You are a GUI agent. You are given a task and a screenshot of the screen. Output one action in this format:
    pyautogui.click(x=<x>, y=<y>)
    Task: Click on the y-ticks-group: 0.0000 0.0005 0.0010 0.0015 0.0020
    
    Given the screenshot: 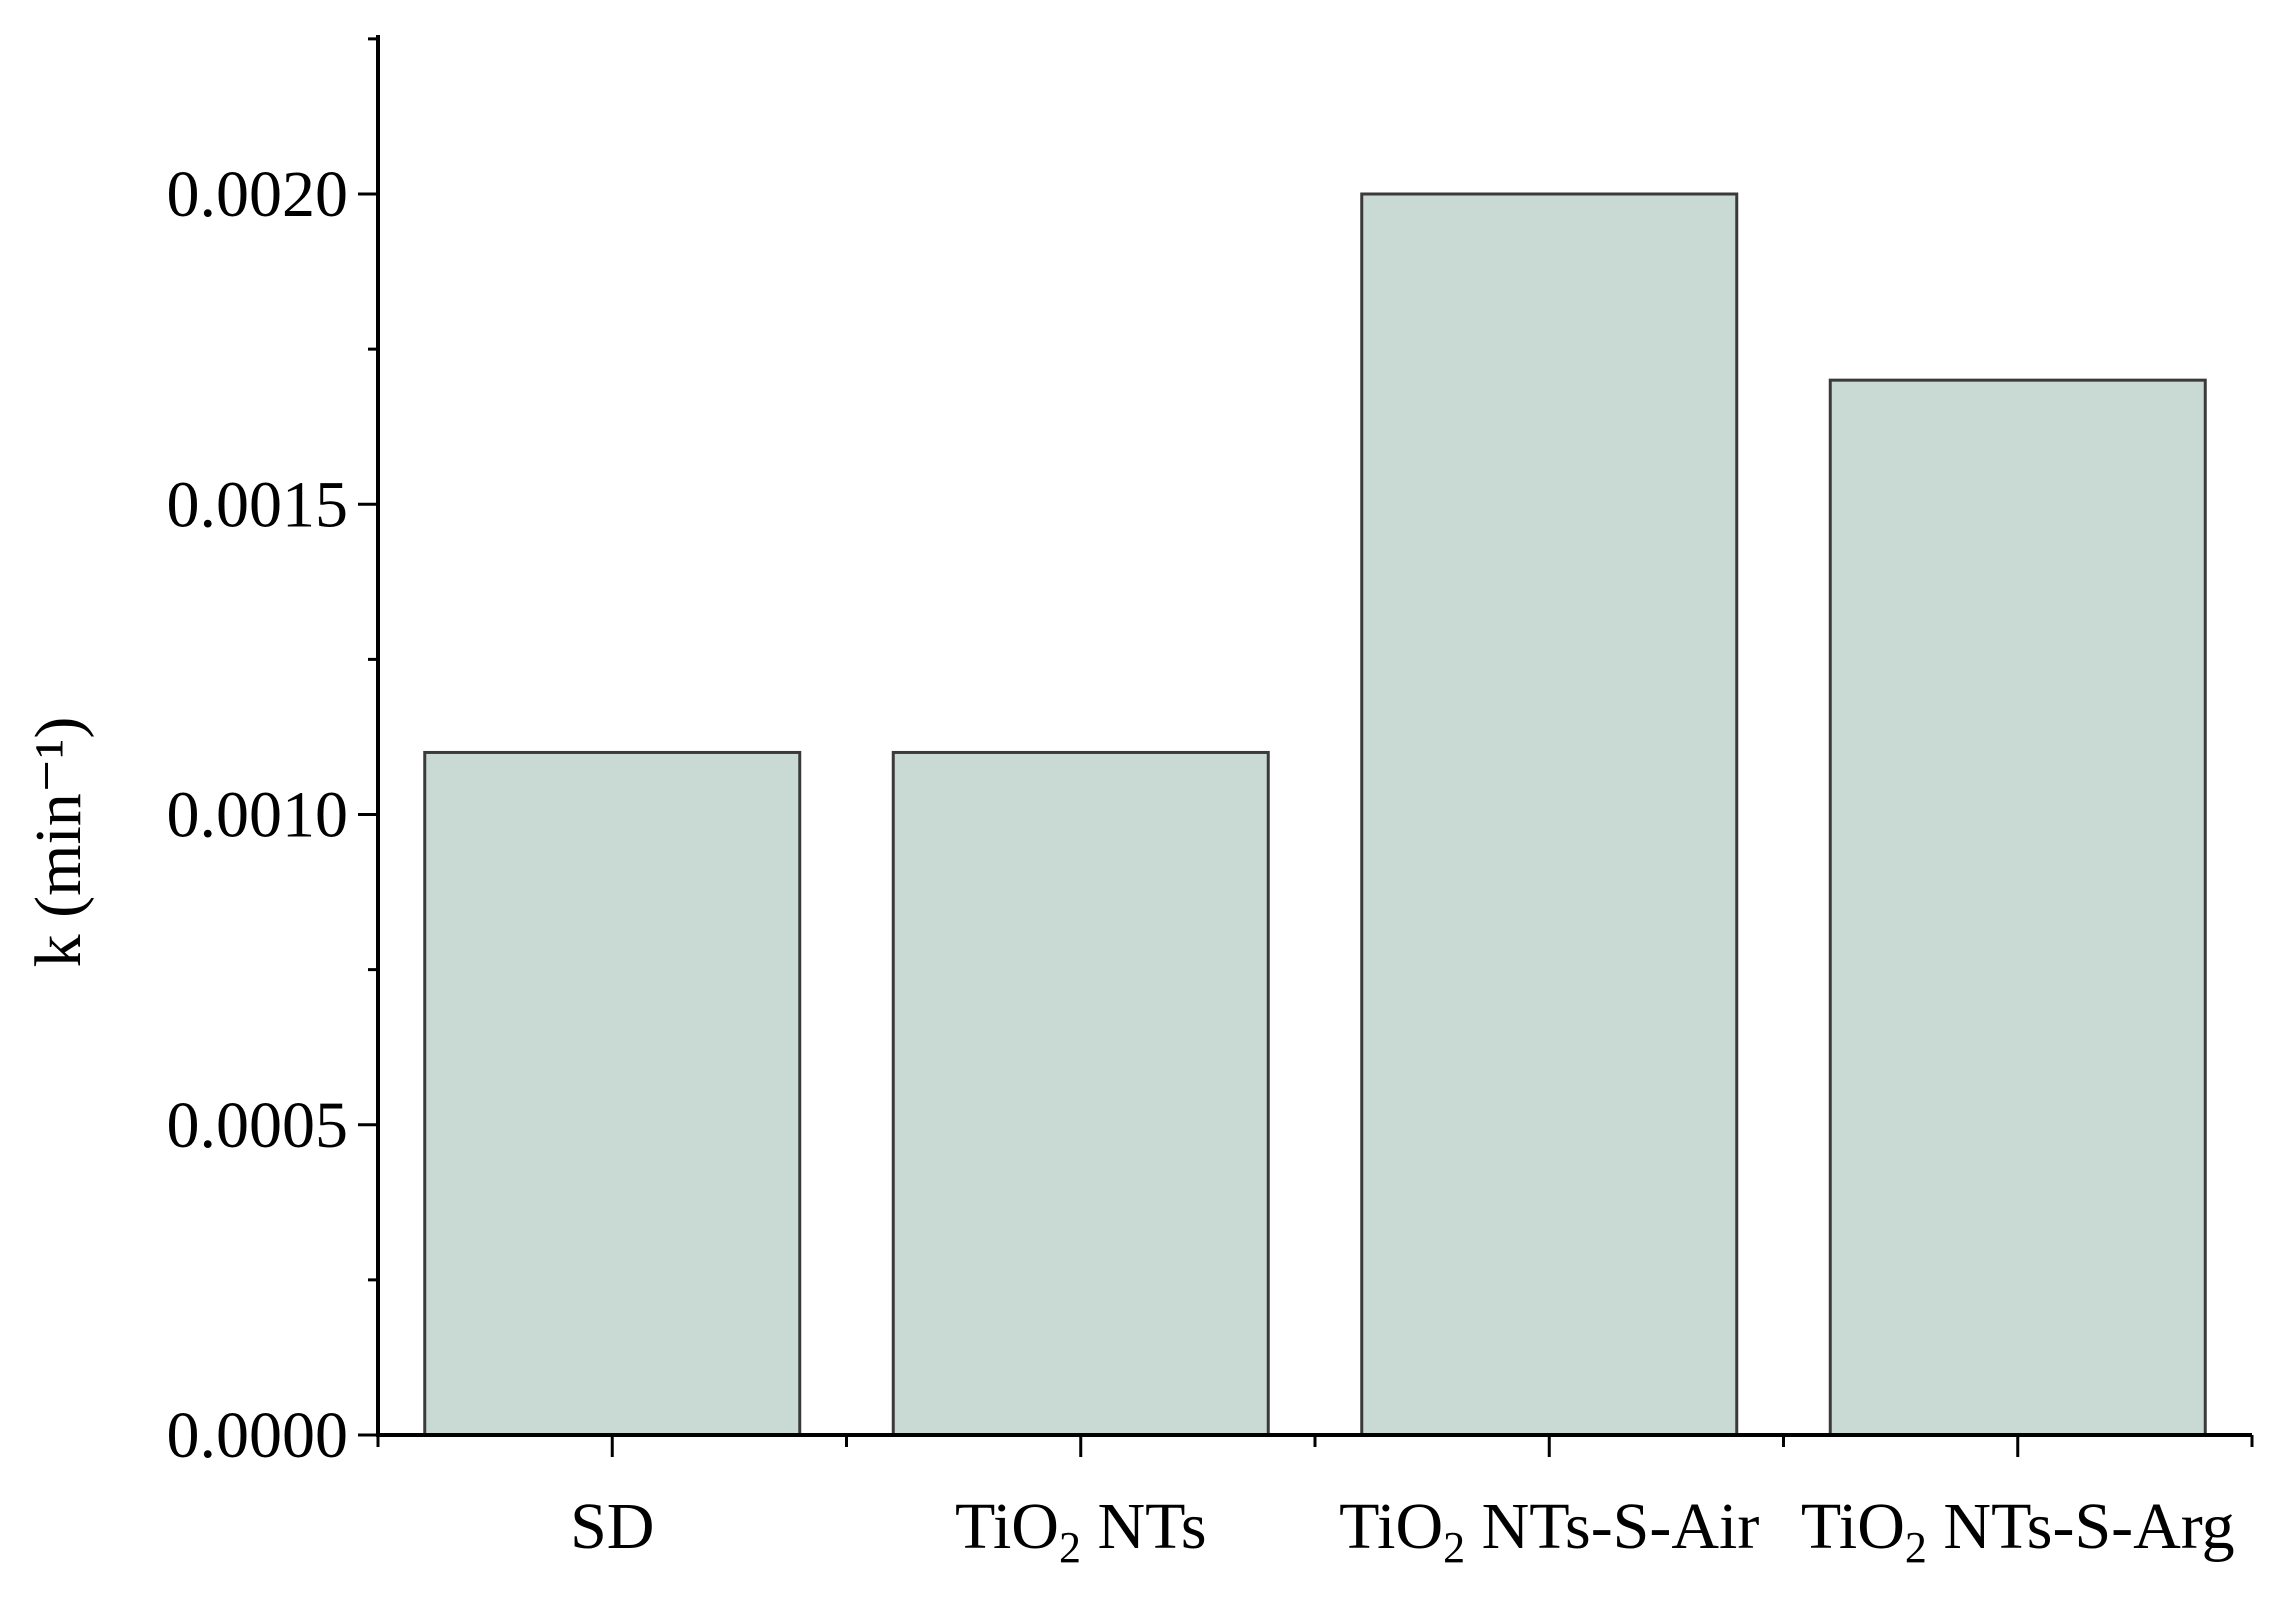 What is the action you would take?
    pyautogui.click(x=272, y=754)
    